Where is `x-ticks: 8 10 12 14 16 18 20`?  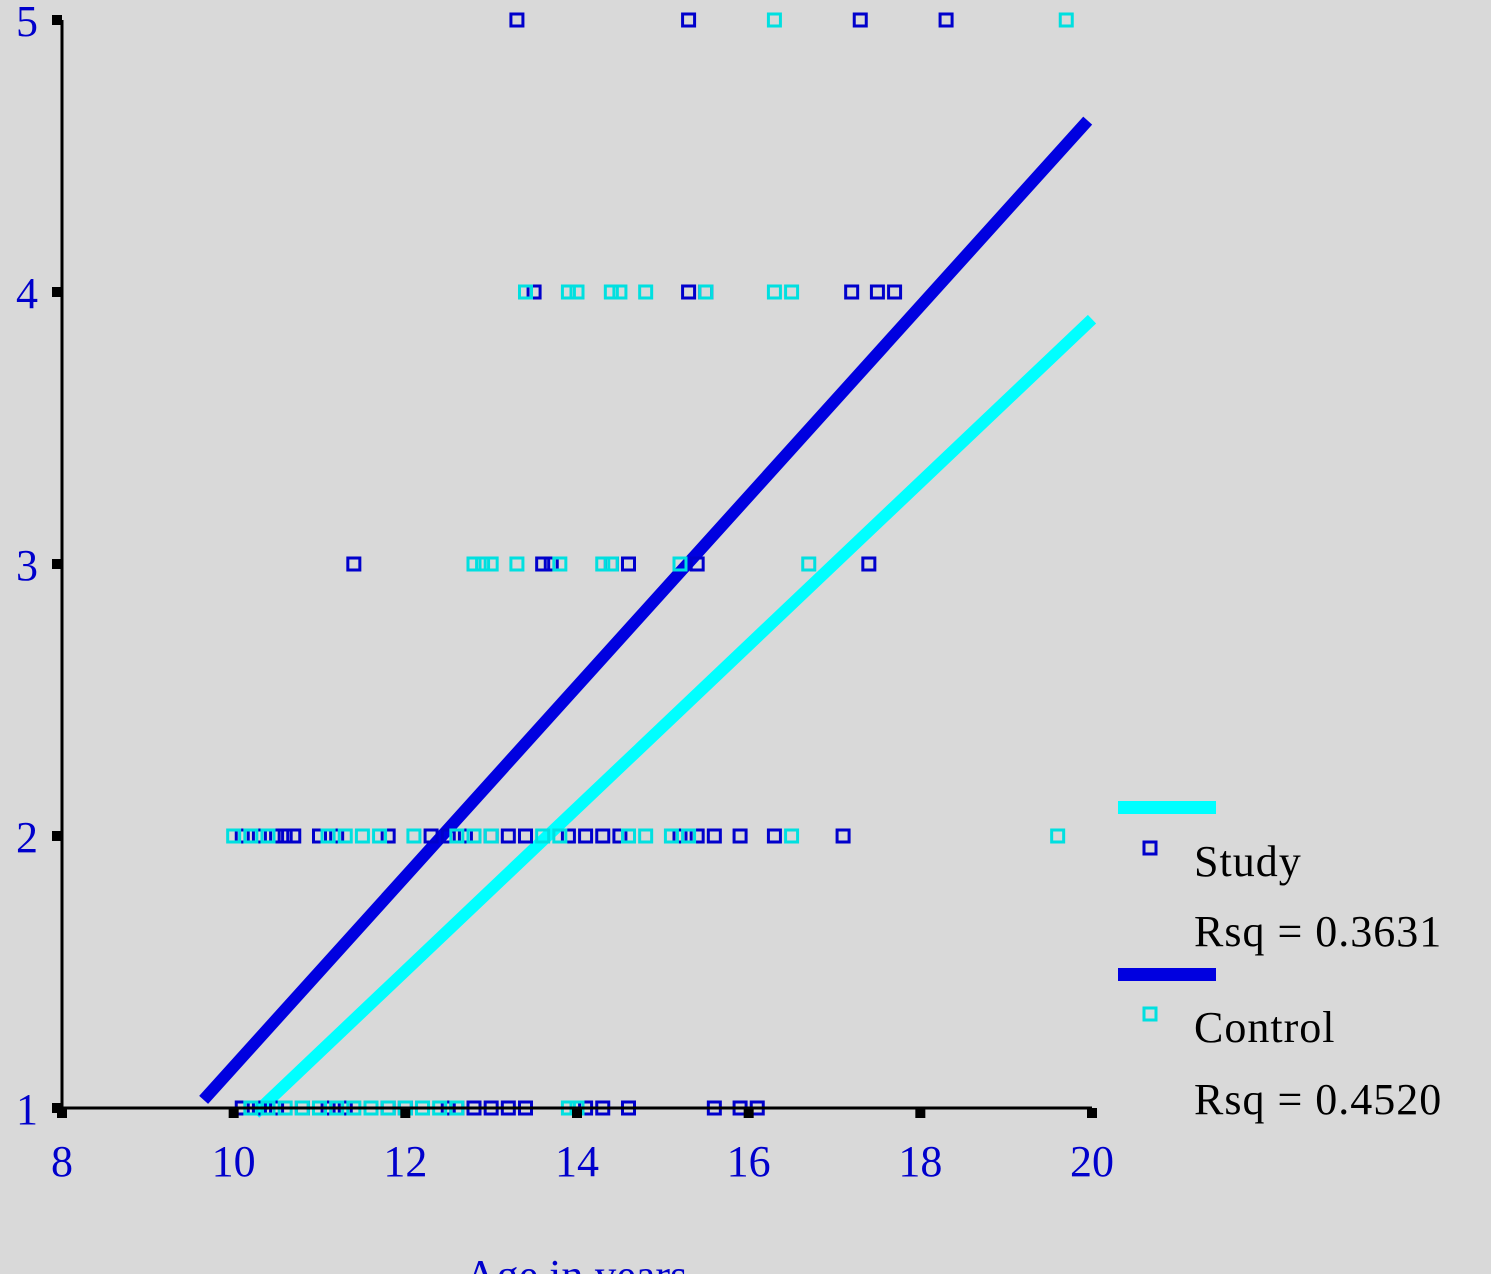
x-ticks: 8 10 12 14 16 18 20 is located at coordinates (582, 1147).